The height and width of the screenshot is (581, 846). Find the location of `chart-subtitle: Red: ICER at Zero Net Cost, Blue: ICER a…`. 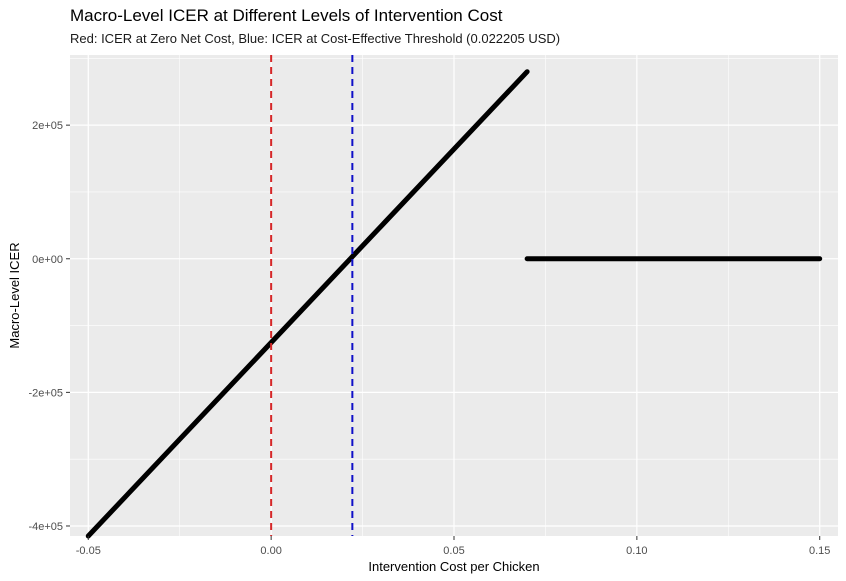

chart-subtitle: Red: ICER at Zero Net Cost, Blue: ICER a… is located at coordinates (315, 38).